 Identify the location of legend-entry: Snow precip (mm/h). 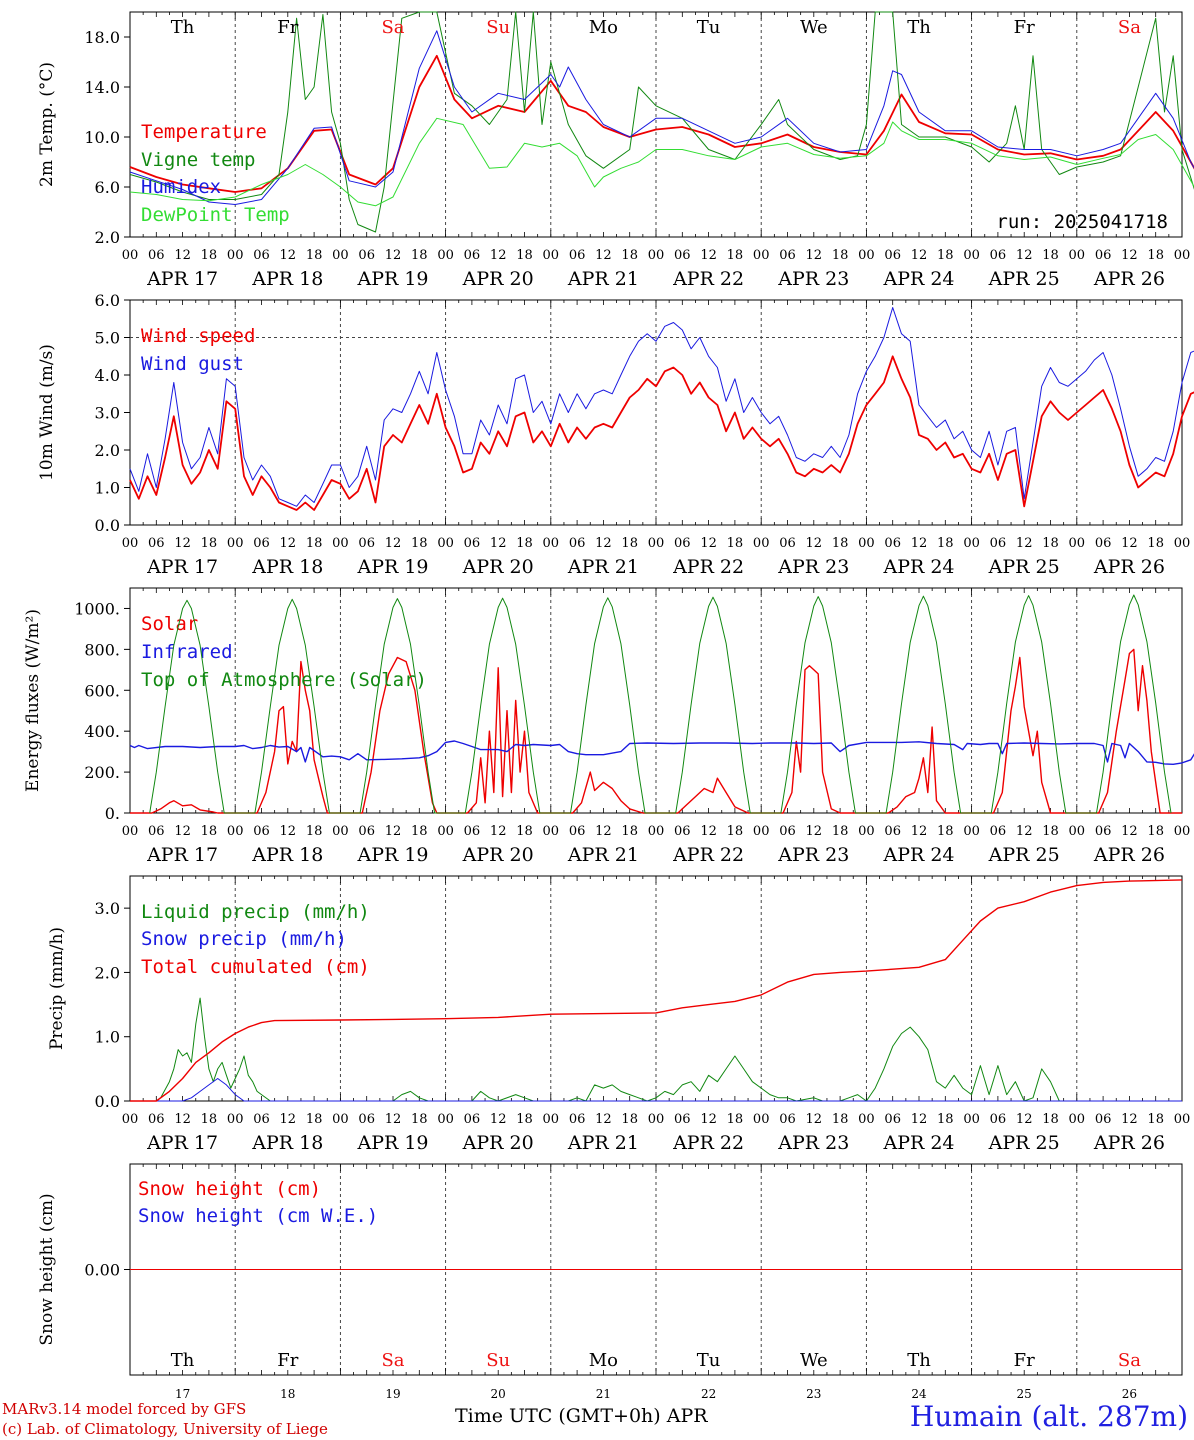
(244, 939).